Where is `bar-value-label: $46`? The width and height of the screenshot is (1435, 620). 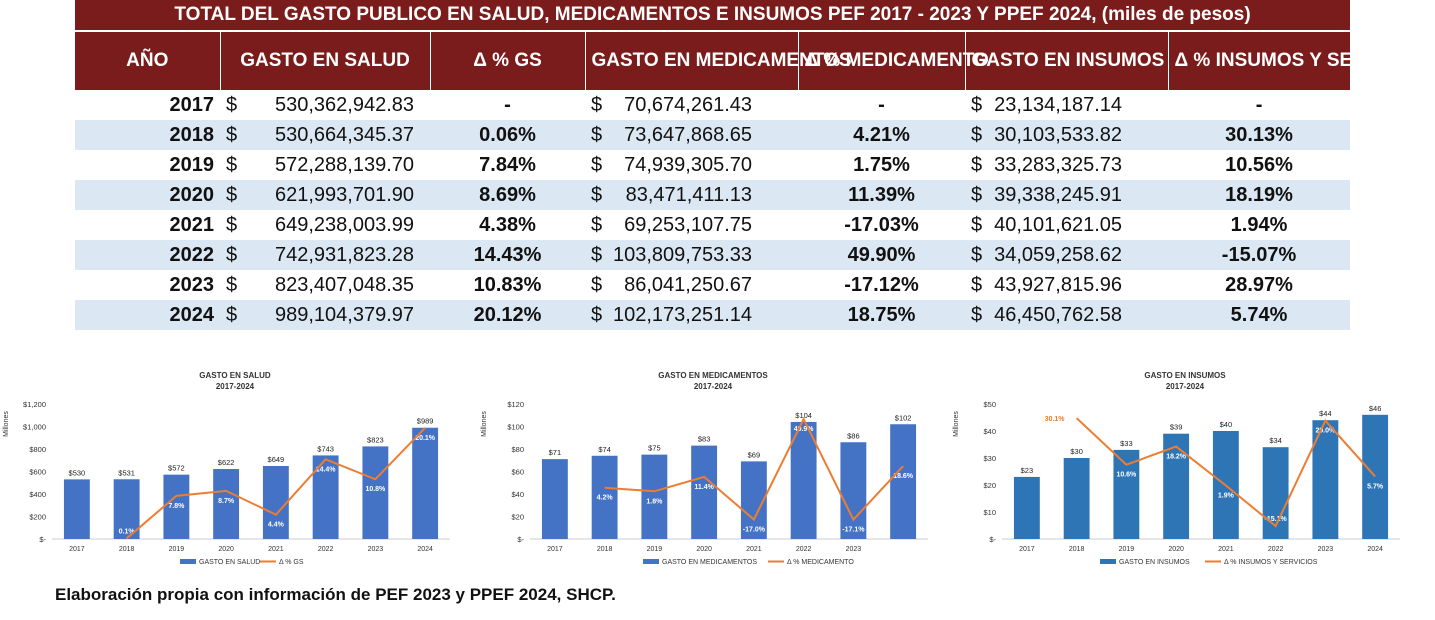 bar-value-label: $46 is located at coordinates (1375, 408).